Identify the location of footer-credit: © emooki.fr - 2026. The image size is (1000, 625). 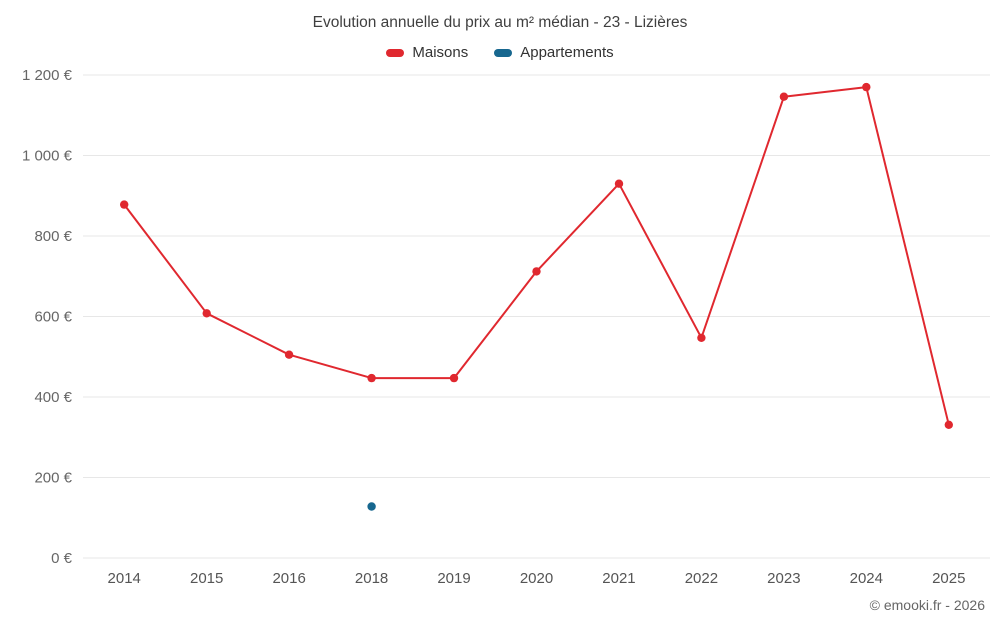
(927, 605).